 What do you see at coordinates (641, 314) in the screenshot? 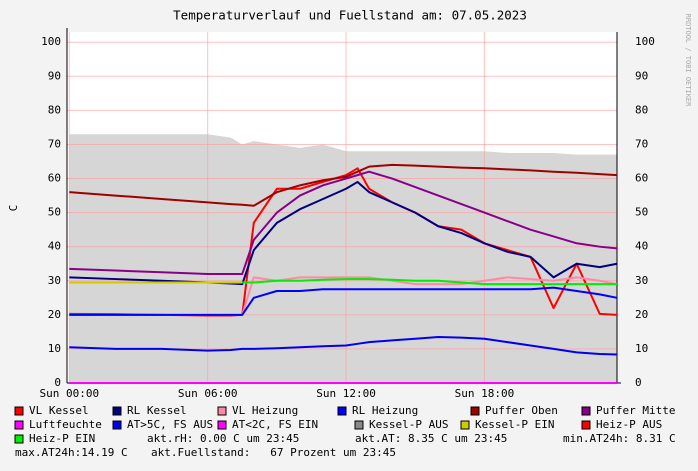
I see `y2-tick-label: 20` at bounding box center [641, 314].